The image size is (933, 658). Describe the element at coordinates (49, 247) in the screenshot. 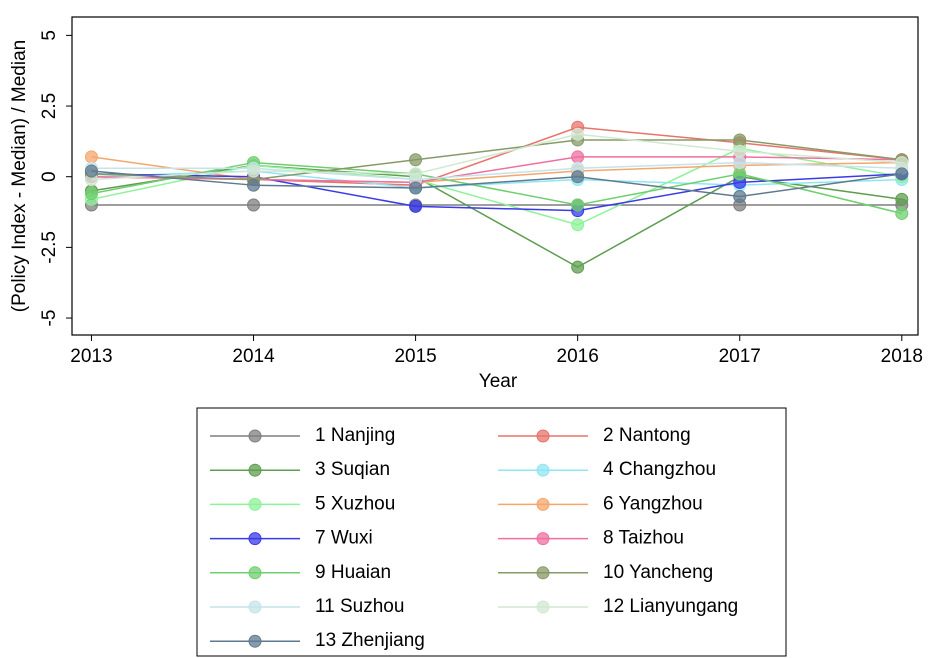

I see `y-tick-label: -2.5` at that location.